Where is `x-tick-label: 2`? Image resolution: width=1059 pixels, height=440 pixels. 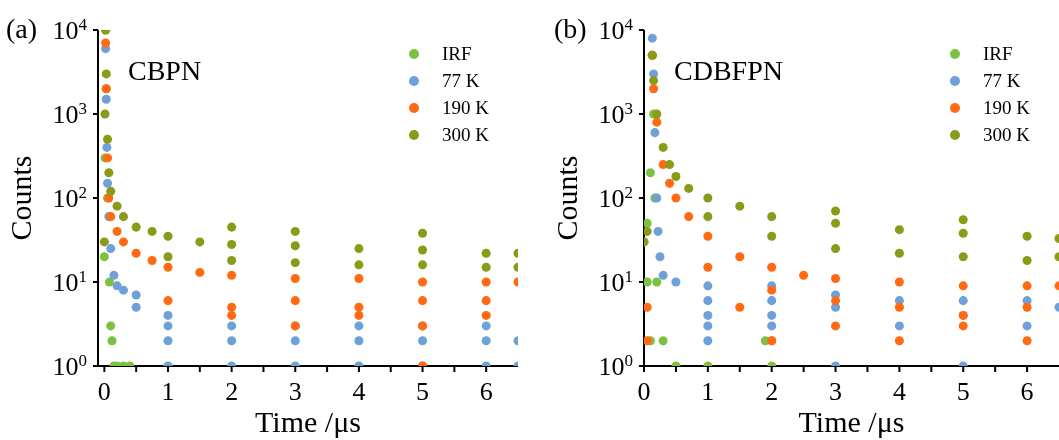
x-tick-label: 2 is located at coordinates (772, 391).